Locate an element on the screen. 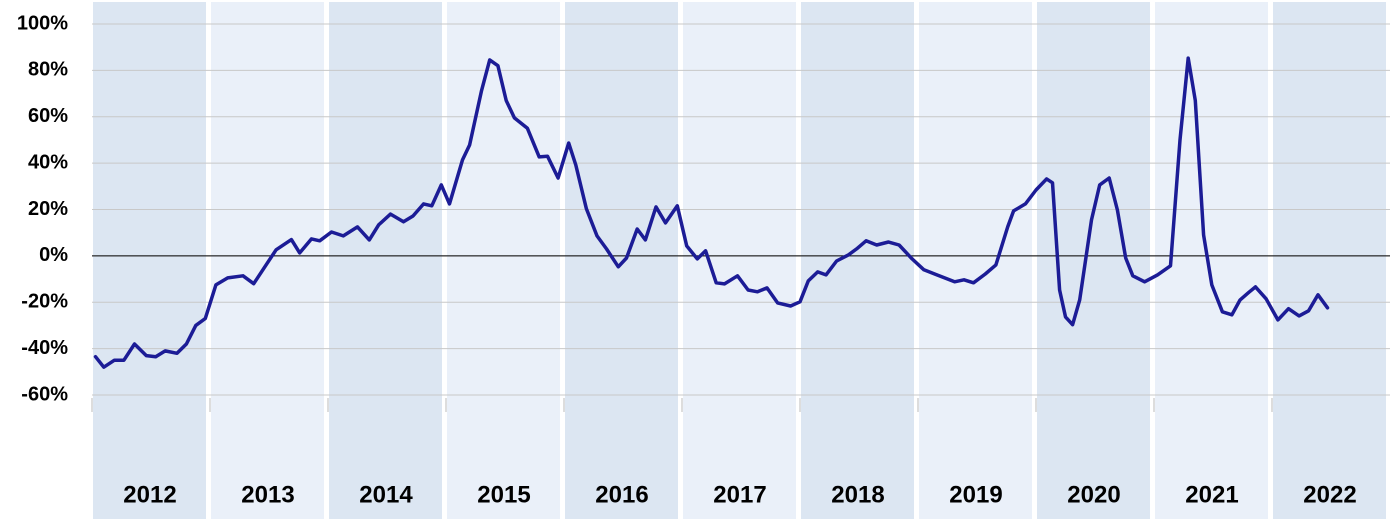 This screenshot has height=519, width=1394. x-tick-label: 2015 is located at coordinates (503, 494).